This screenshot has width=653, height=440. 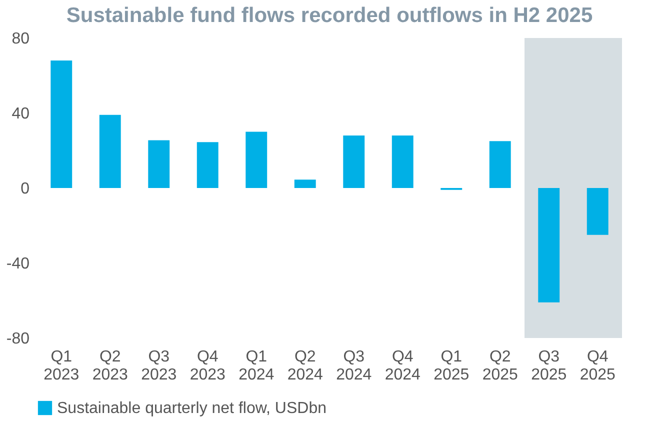 I want to click on y-tick-label: -80, so click(x=18, y=339).